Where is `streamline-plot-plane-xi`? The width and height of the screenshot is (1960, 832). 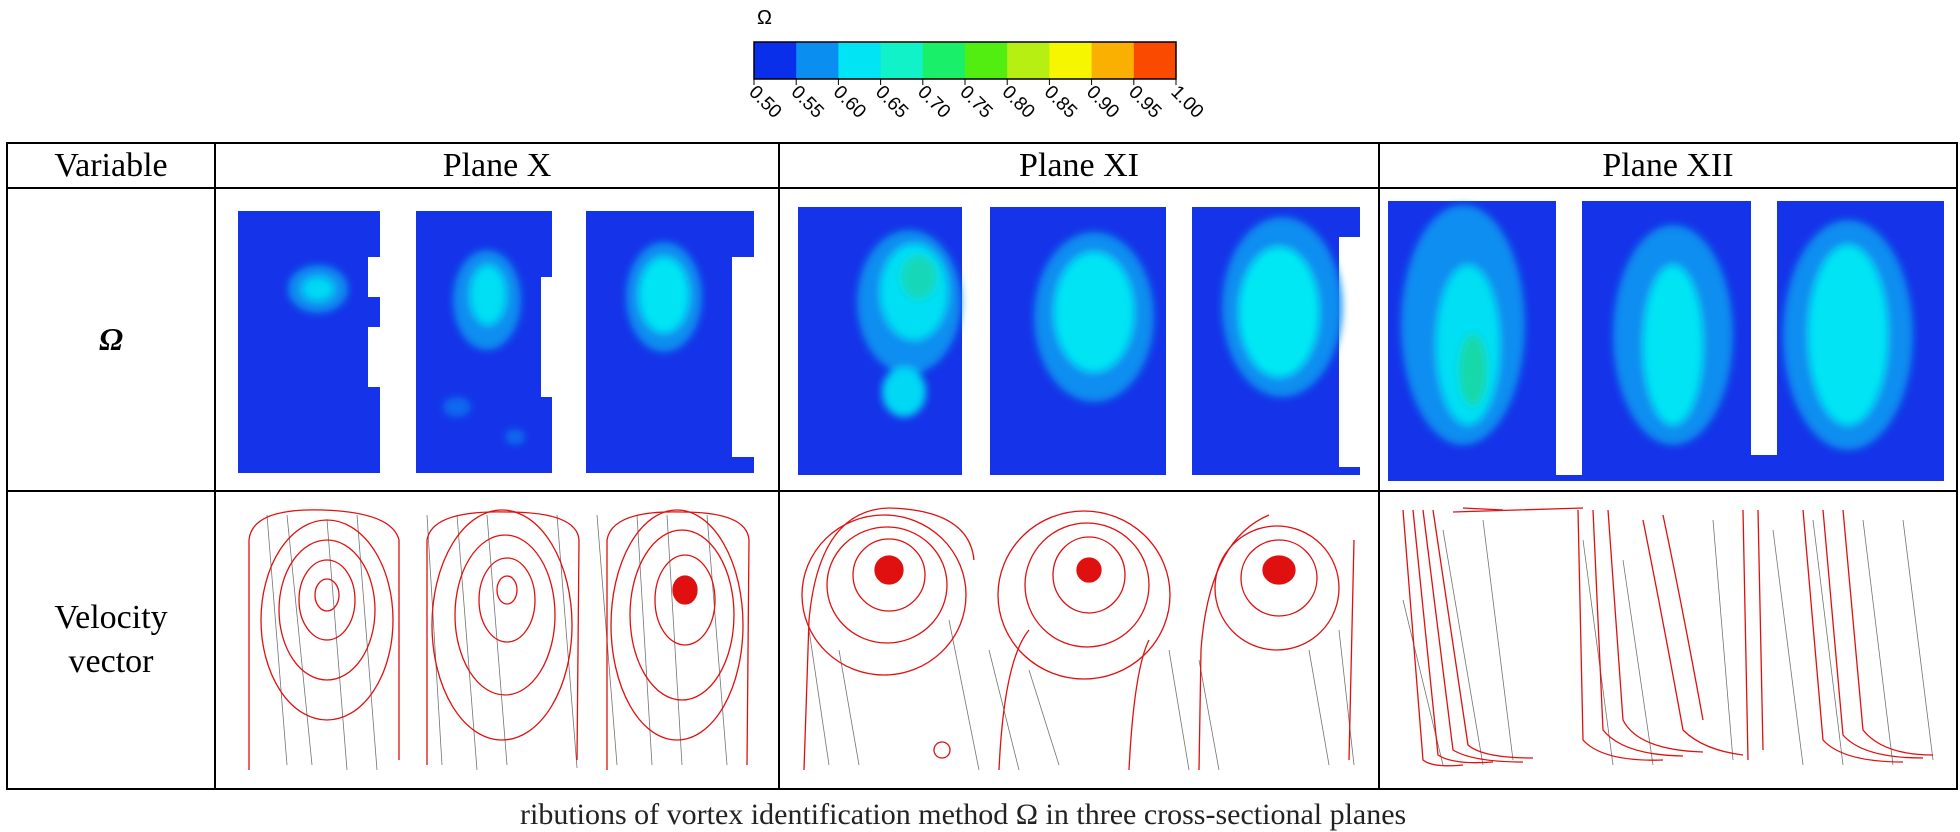
streamline-plot-plane-xi is located at coordinates (1078, 639).